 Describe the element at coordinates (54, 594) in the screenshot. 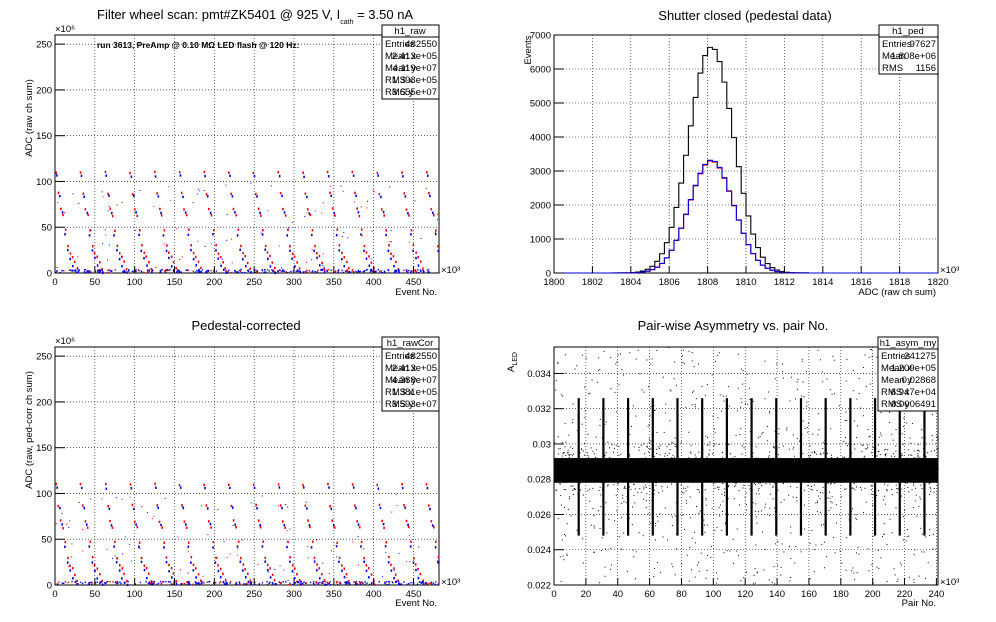

I see `rawcor-x-tick-label: 0` at that location.